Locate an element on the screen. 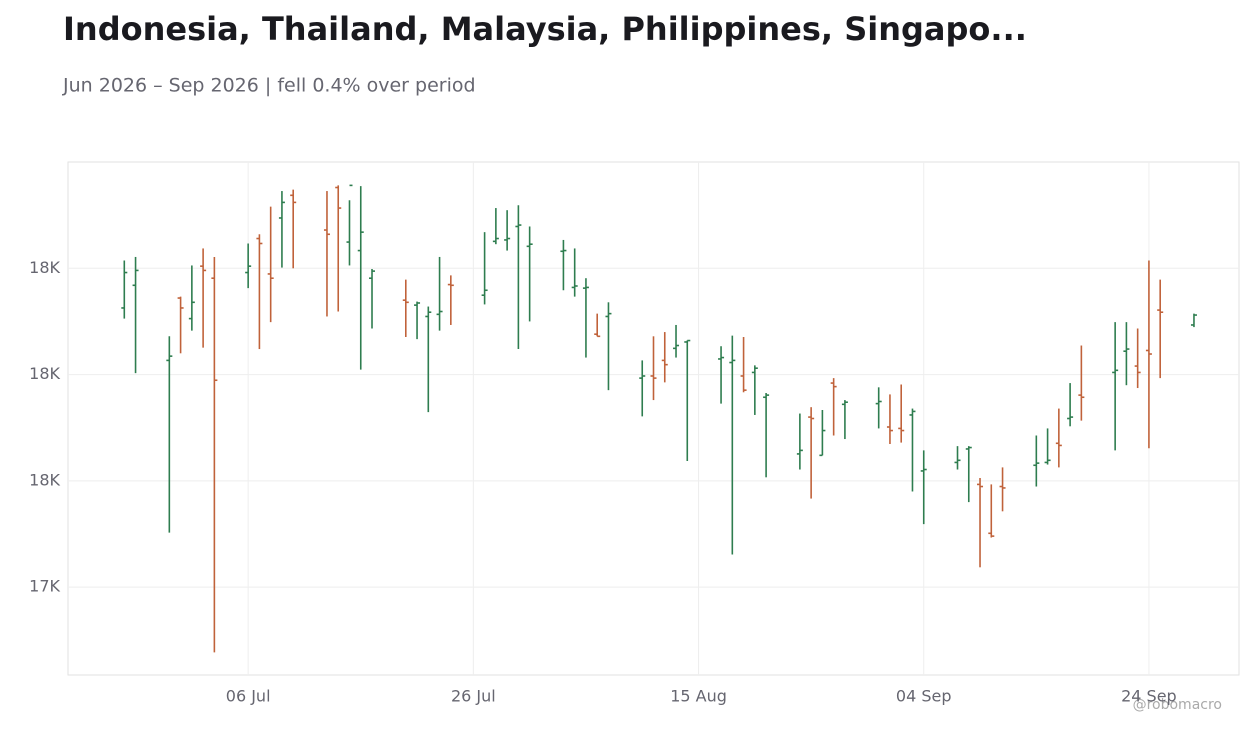 The width and height of the screenshot is (1260, 732). x-tick-label: 04 Sep is located at coordinates (924, 696).